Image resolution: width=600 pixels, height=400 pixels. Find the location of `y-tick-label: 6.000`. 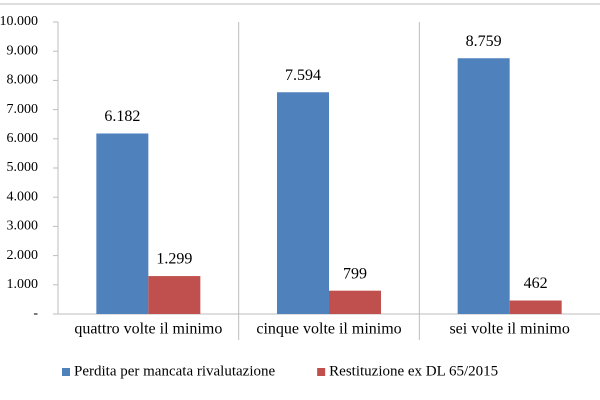

y-tick-label: 6.000 is located at coordinates (23, 138).